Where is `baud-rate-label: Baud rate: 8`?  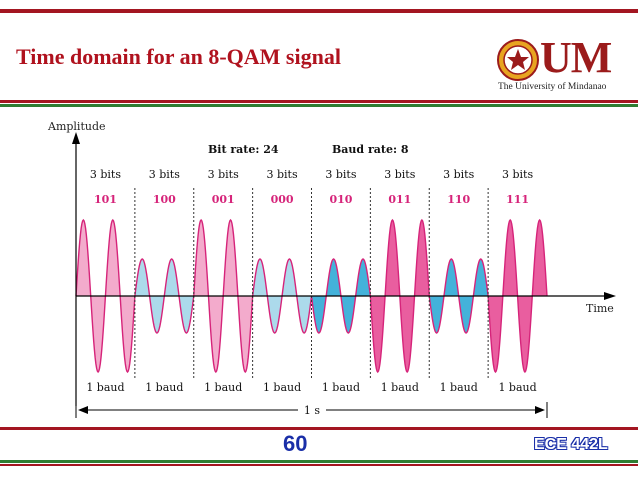 baud-rate-label: Baud rate: 8 is located at coordinates (370, 149).